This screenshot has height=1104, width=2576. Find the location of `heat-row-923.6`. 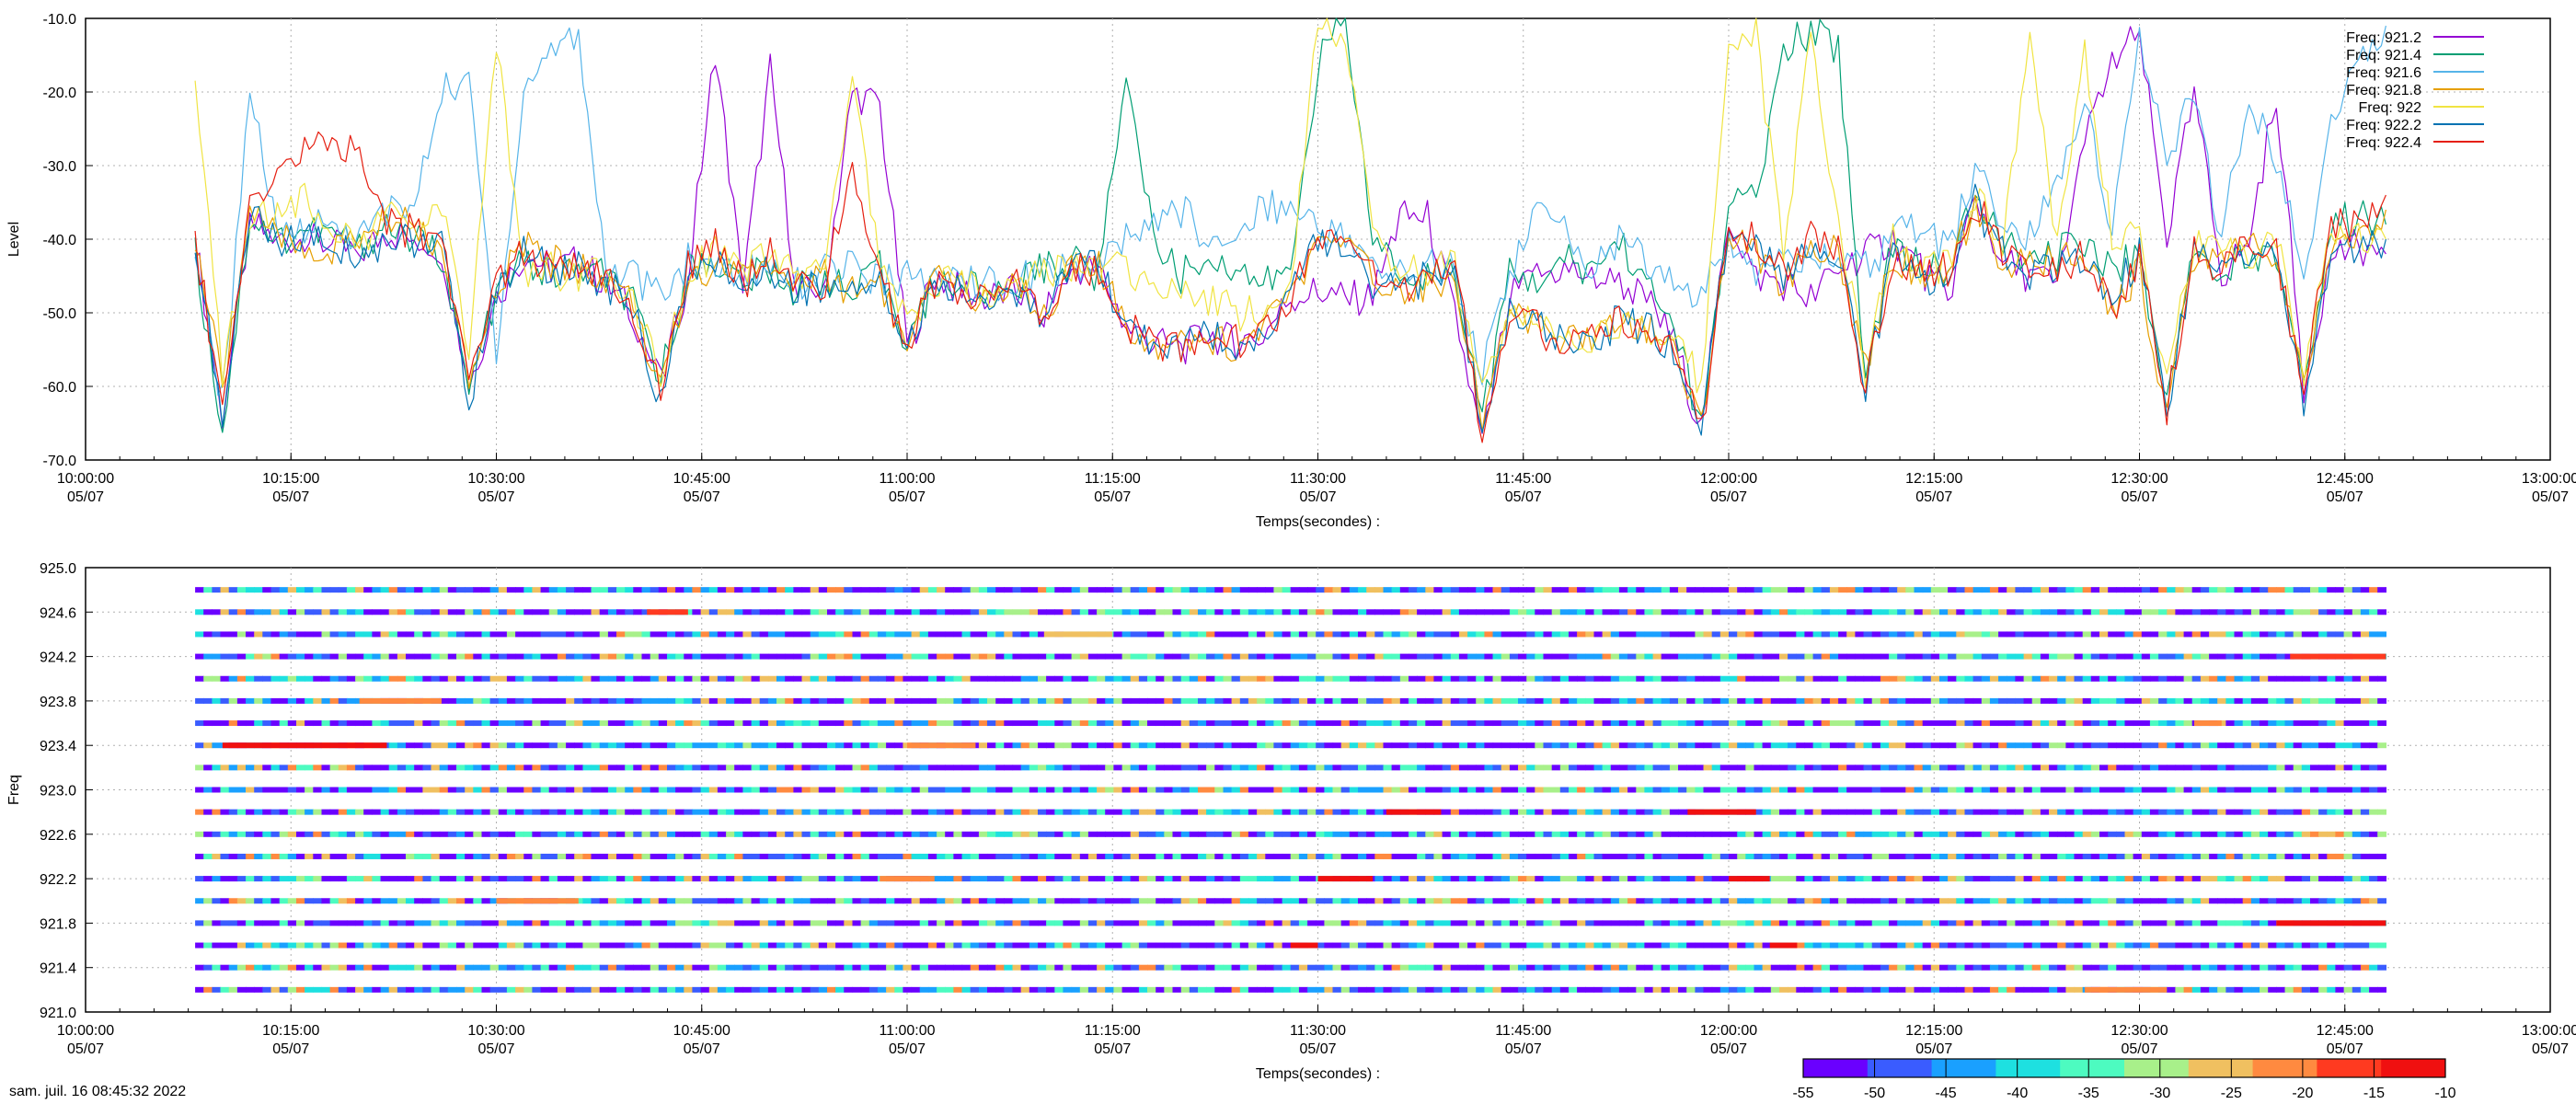

heat-row-923.6 is located at coordinates (1290, 723).